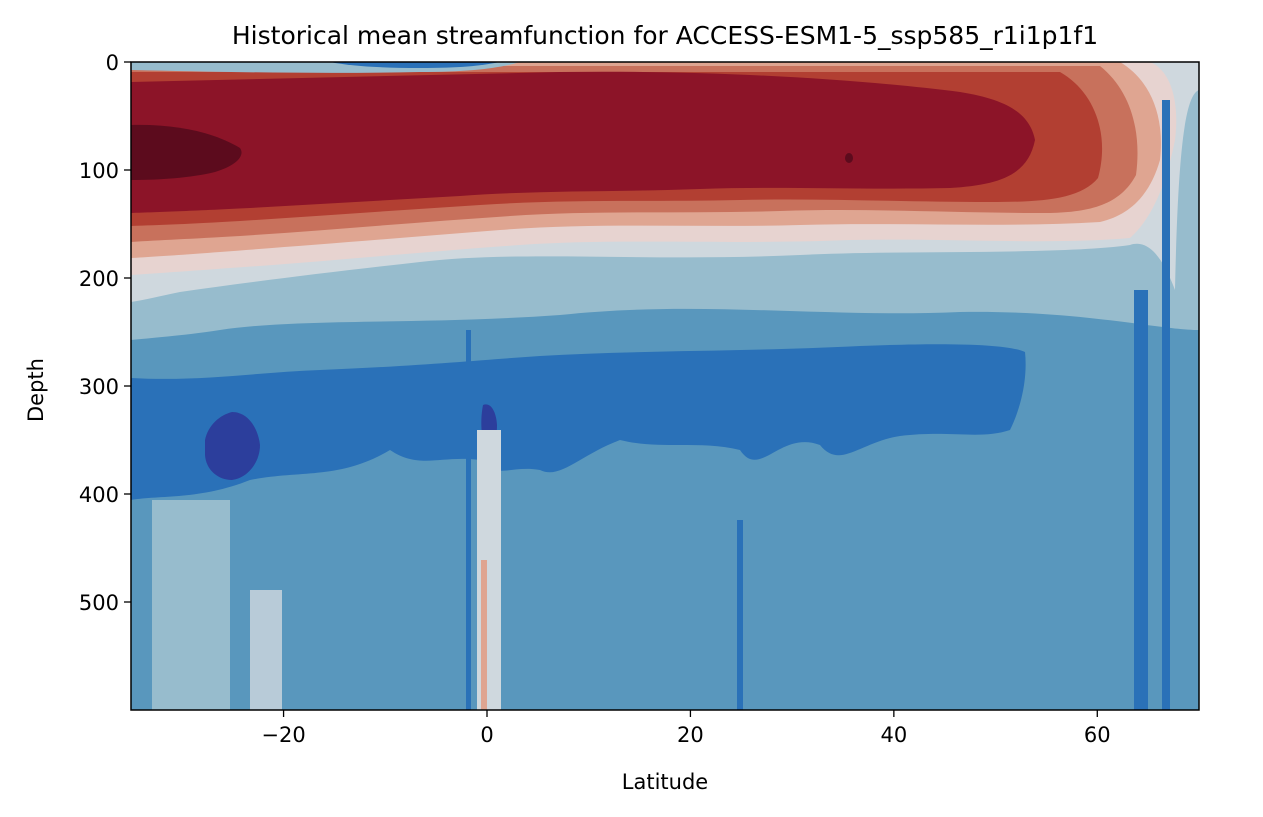 This screenshot has width=1263, height=817. Describe the element at coordinates (283, 735) in the screenshot. I see `x-tick-label: −20` at that location.